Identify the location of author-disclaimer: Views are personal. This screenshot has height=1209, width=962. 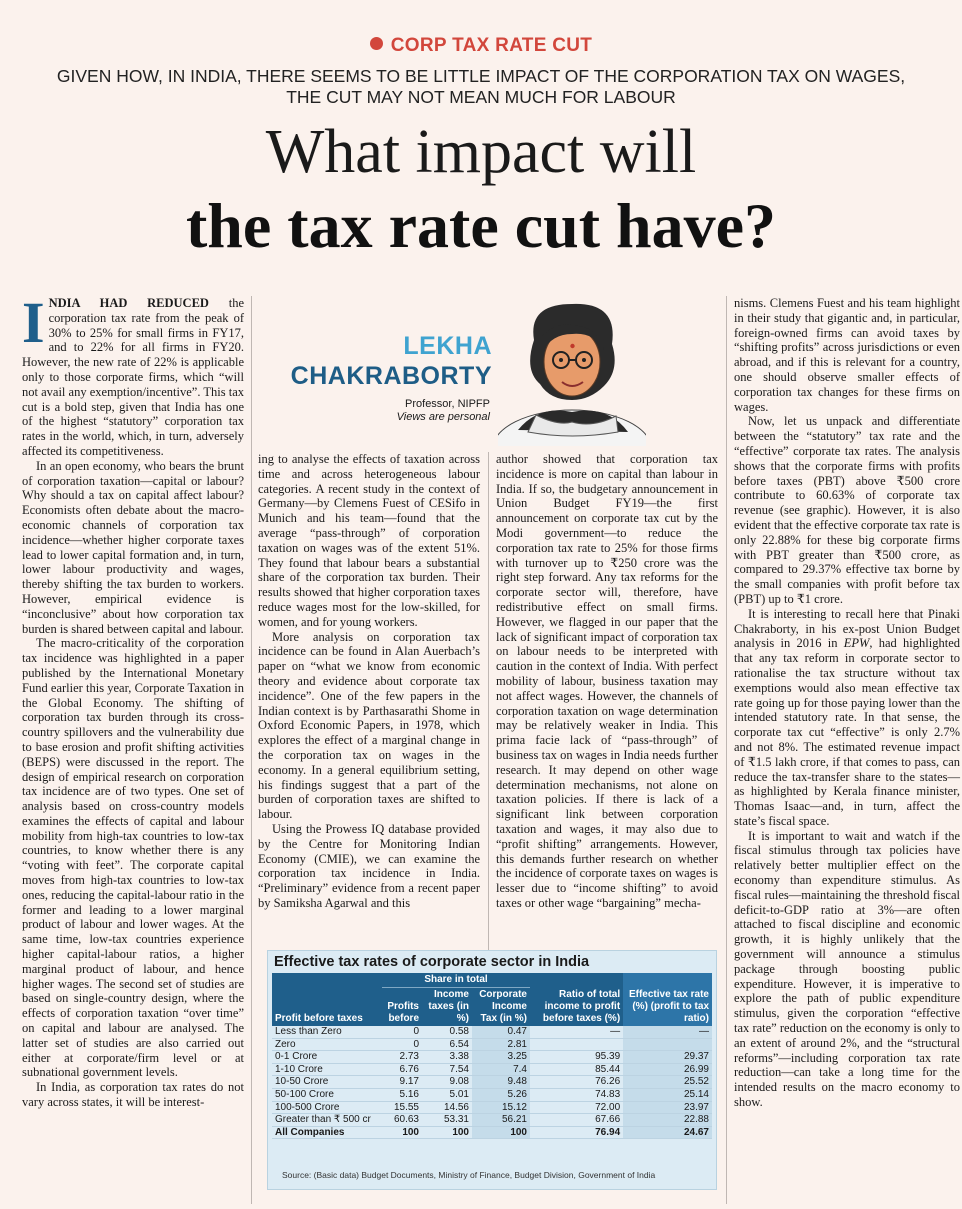
(443, 417).